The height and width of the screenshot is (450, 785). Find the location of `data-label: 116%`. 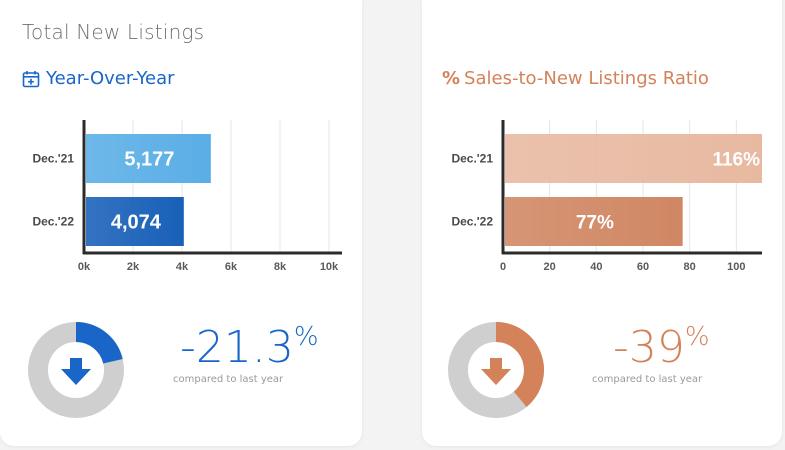

data-label: 116% is located at coordinates (736, 160).